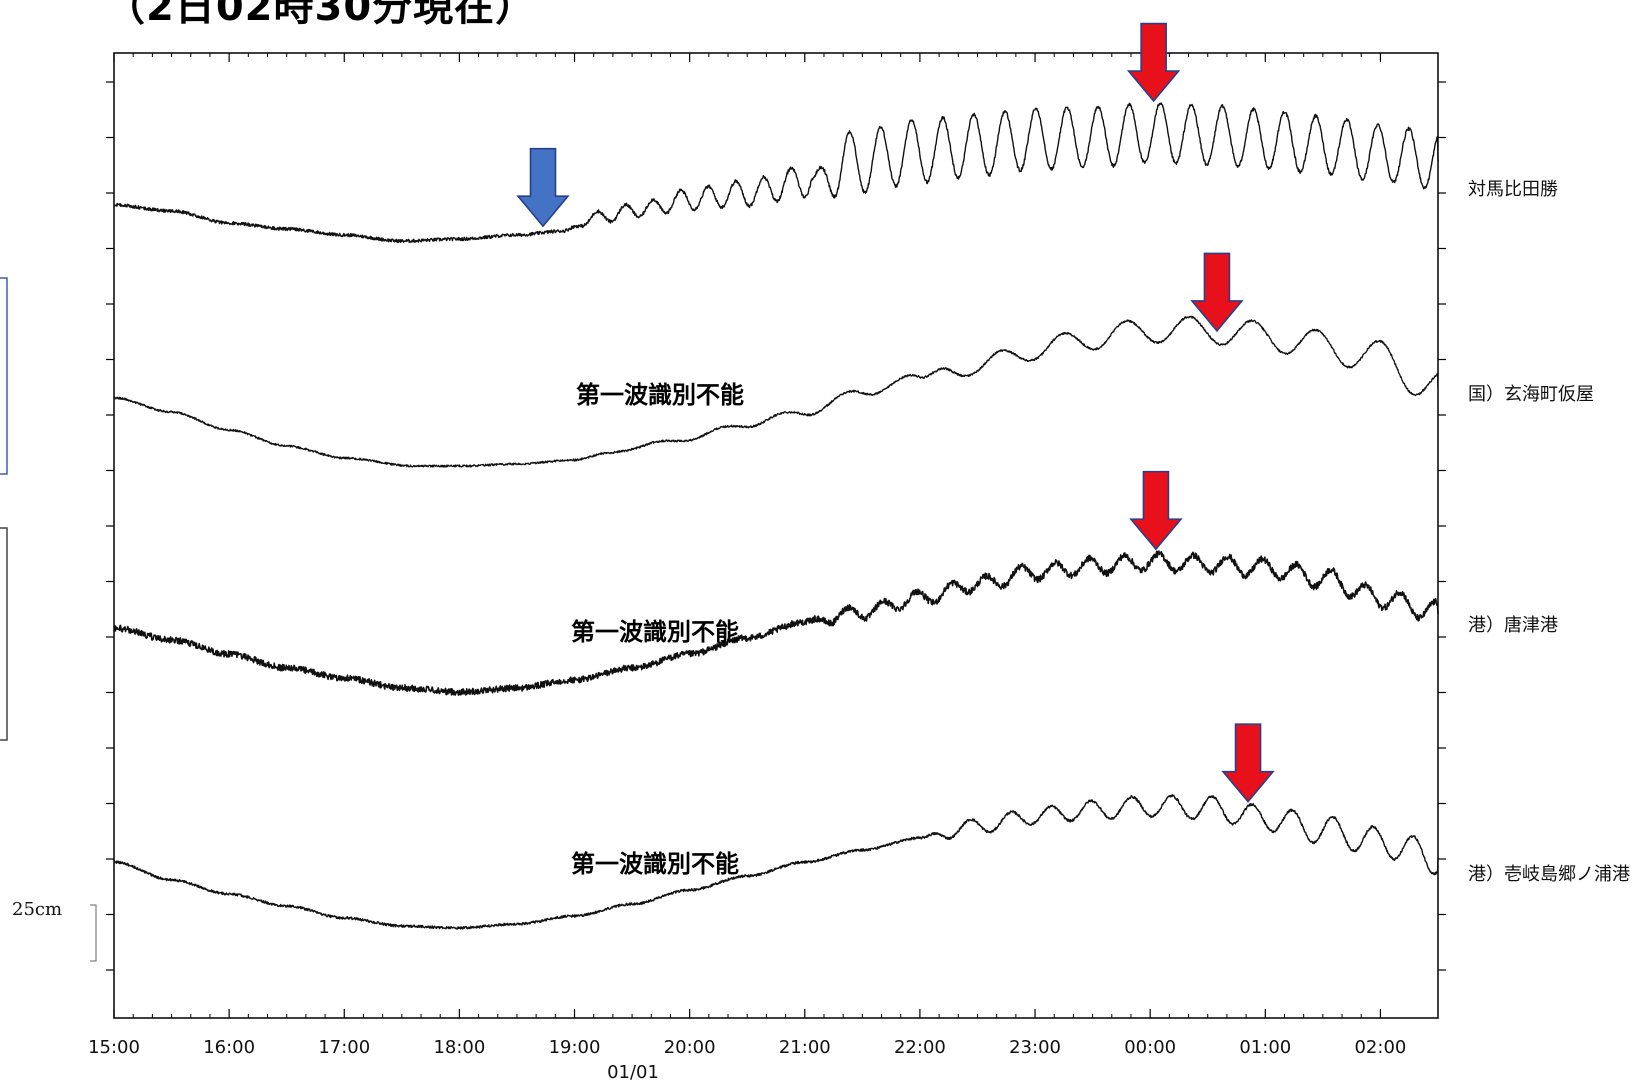 This screenshot has width=1651, height=1082. Describe the element at coordinates (690, 1047) in the screenshot. I see `x-tick-label: 20:00` at that location.